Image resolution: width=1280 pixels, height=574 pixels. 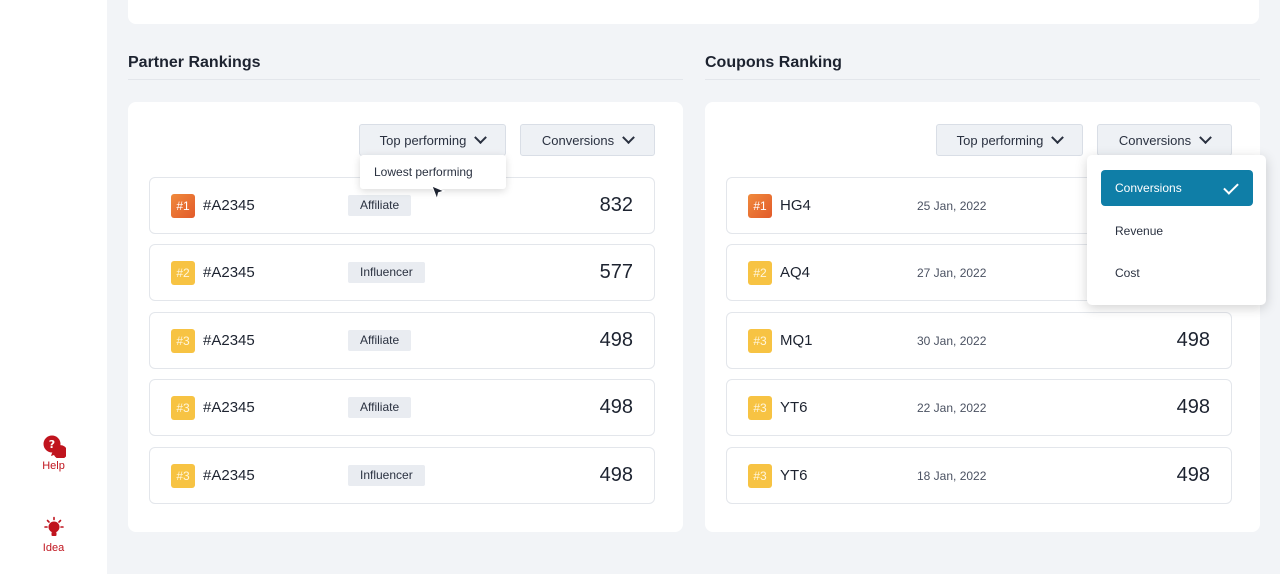 What do you see at coordinates (438, 193) in the screenshot?
I see `mouse-cursor-icon` at bounding box center [438, 193].